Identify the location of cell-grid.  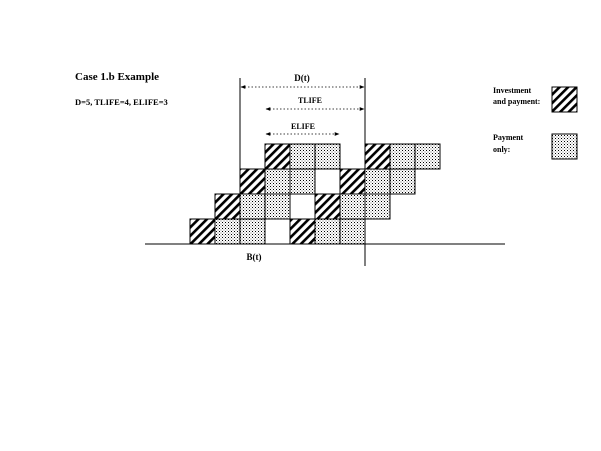
(315, 194).